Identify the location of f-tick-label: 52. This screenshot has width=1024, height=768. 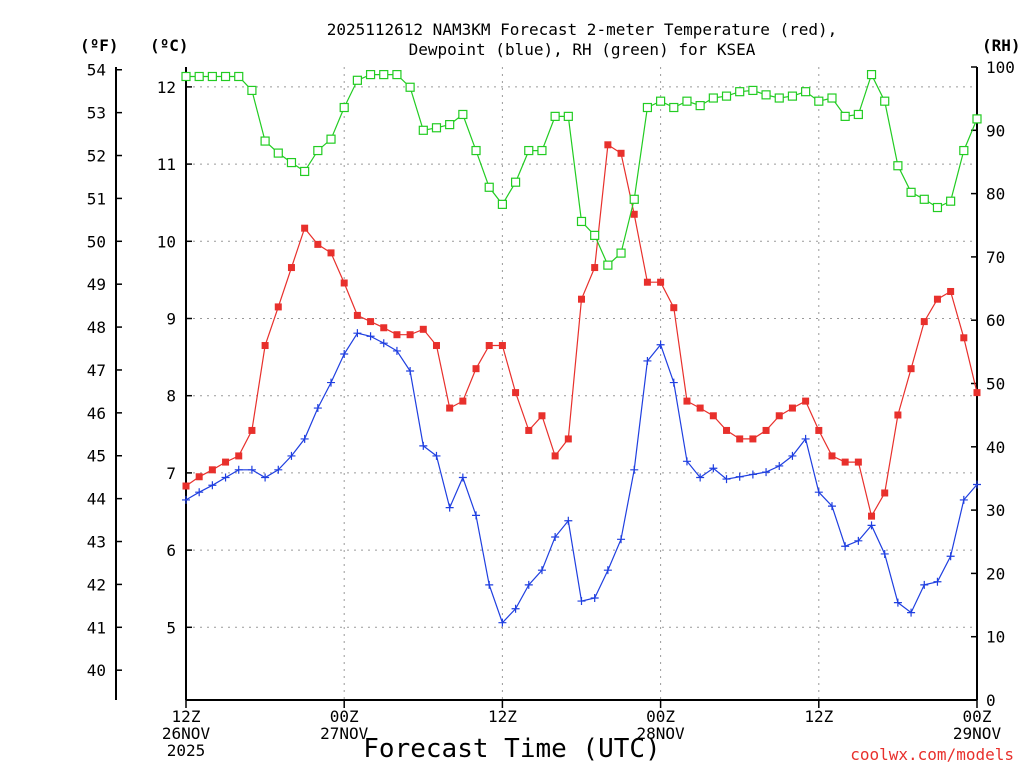
(96, 156).